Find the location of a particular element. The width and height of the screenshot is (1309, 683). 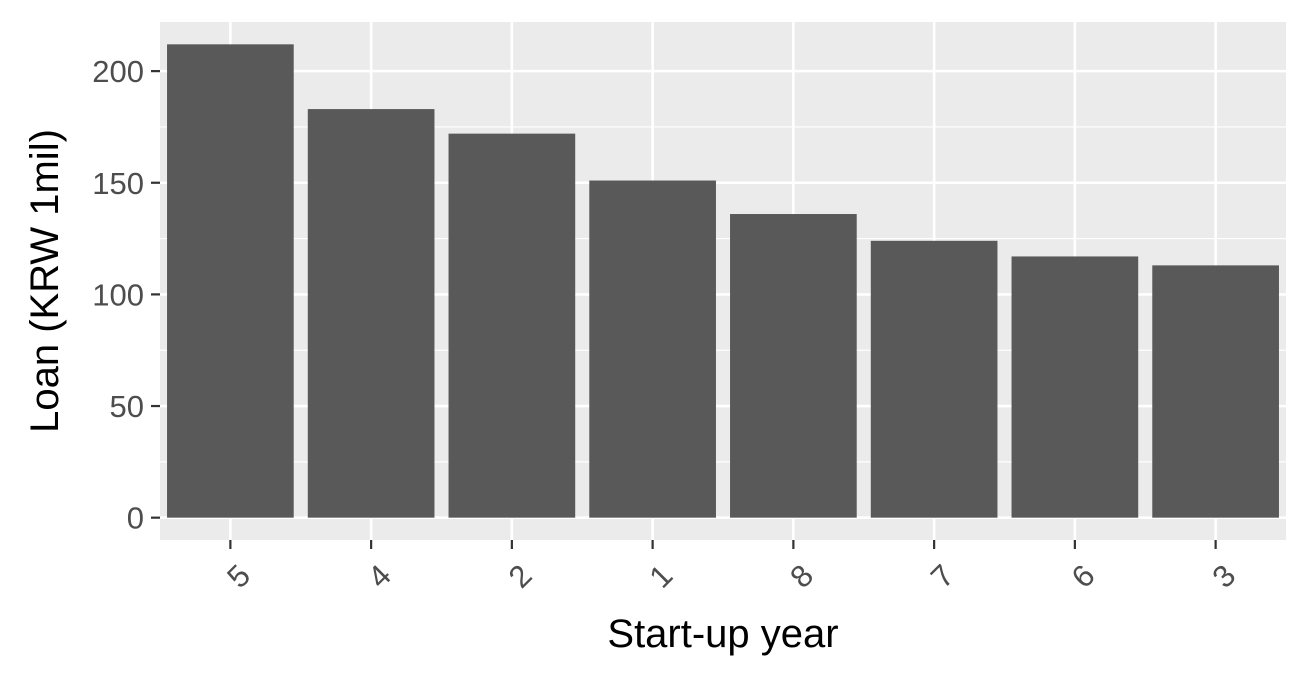

x-tick-label: 8 is located at coordinates (801, 576).